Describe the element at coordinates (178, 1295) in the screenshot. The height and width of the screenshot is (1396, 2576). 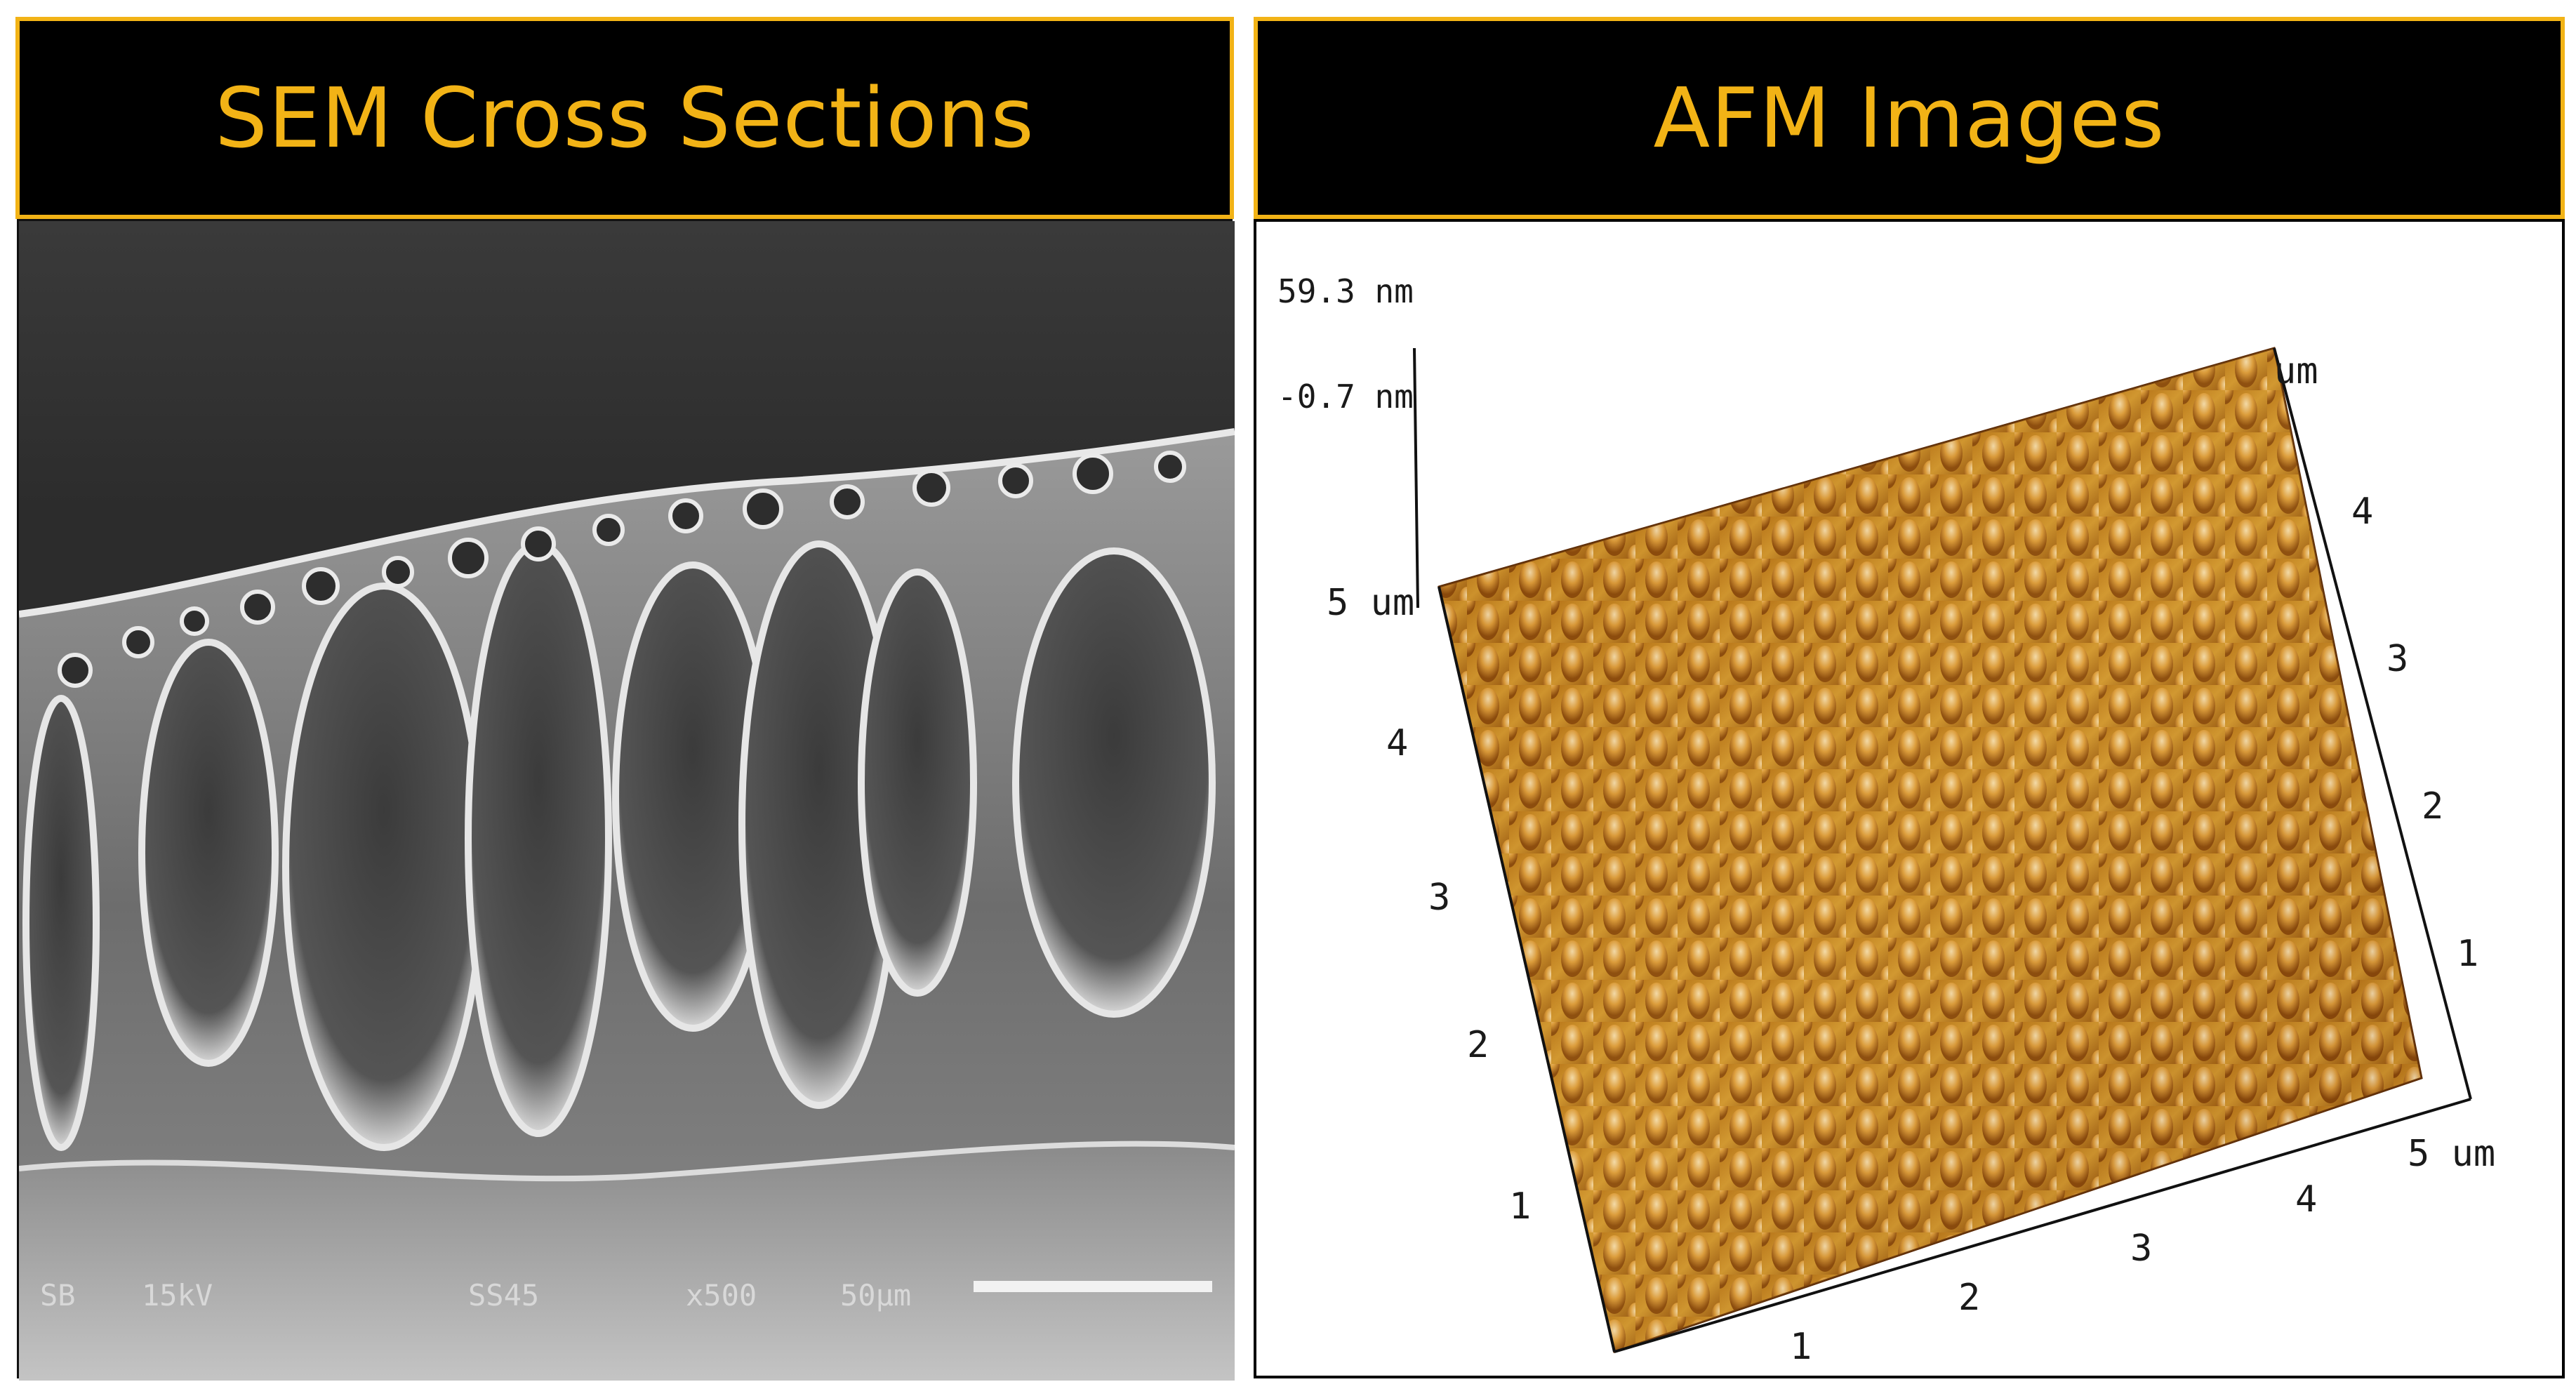
I see `sem-voltage: 15kV` at that location.